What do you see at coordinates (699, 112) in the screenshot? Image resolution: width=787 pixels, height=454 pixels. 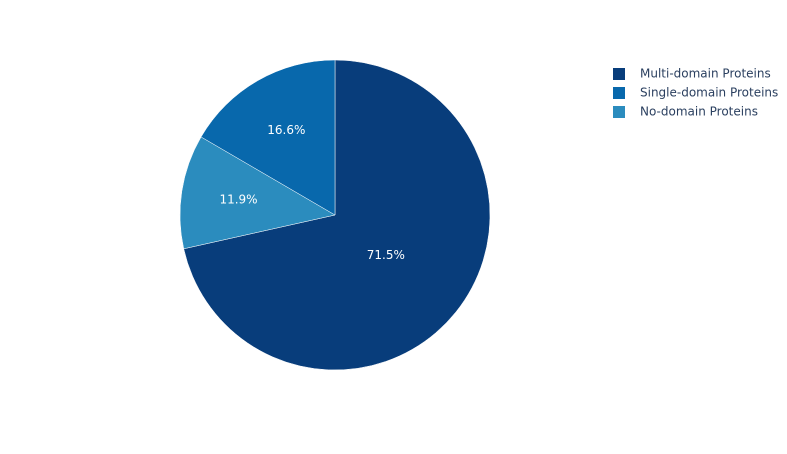 I see `legend-label: No-domain Proteins` at bounding box center [699, 112].